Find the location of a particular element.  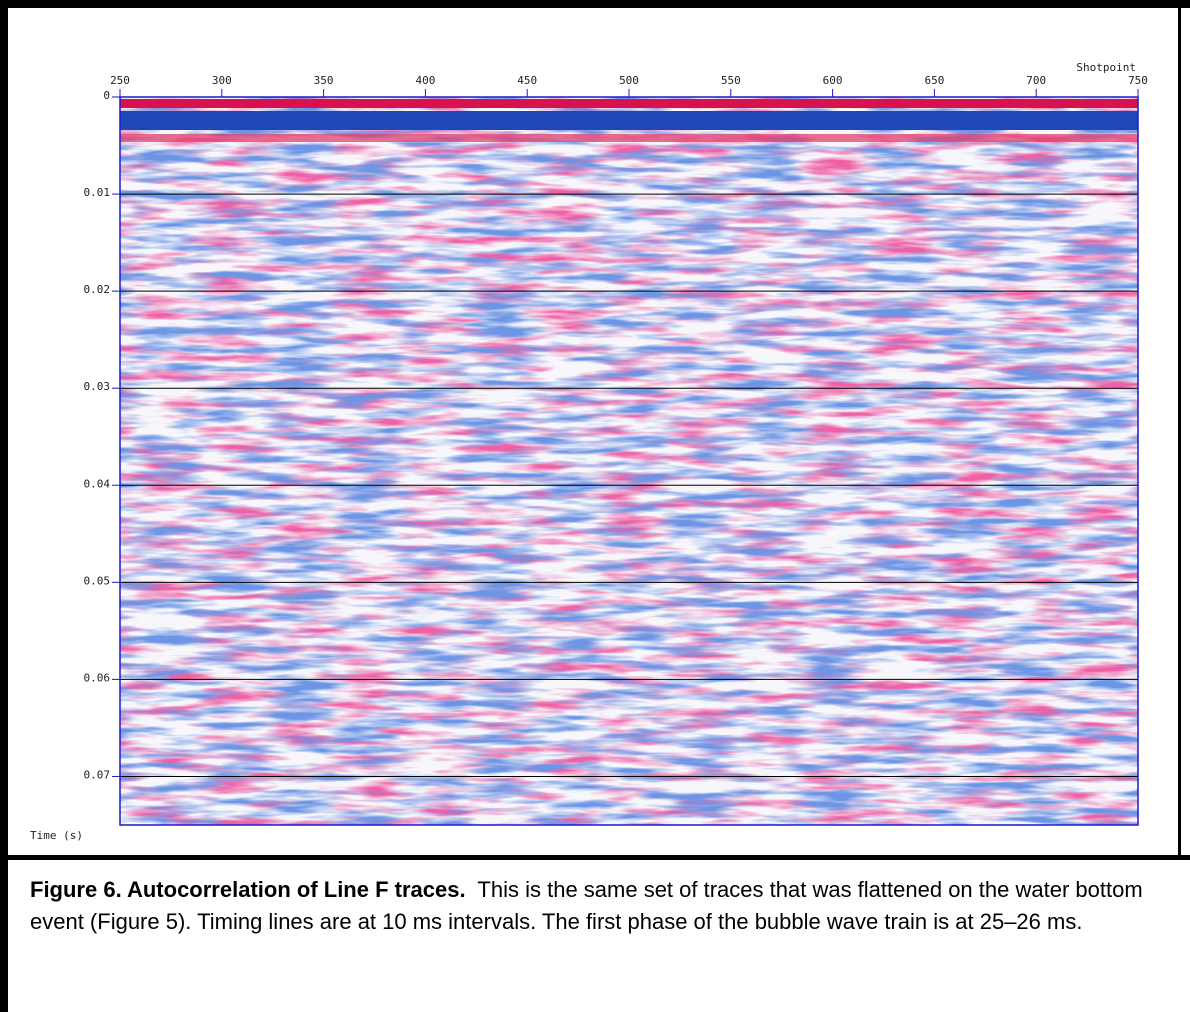

x-tick-label: 450 is located at coordinates (527, 80).